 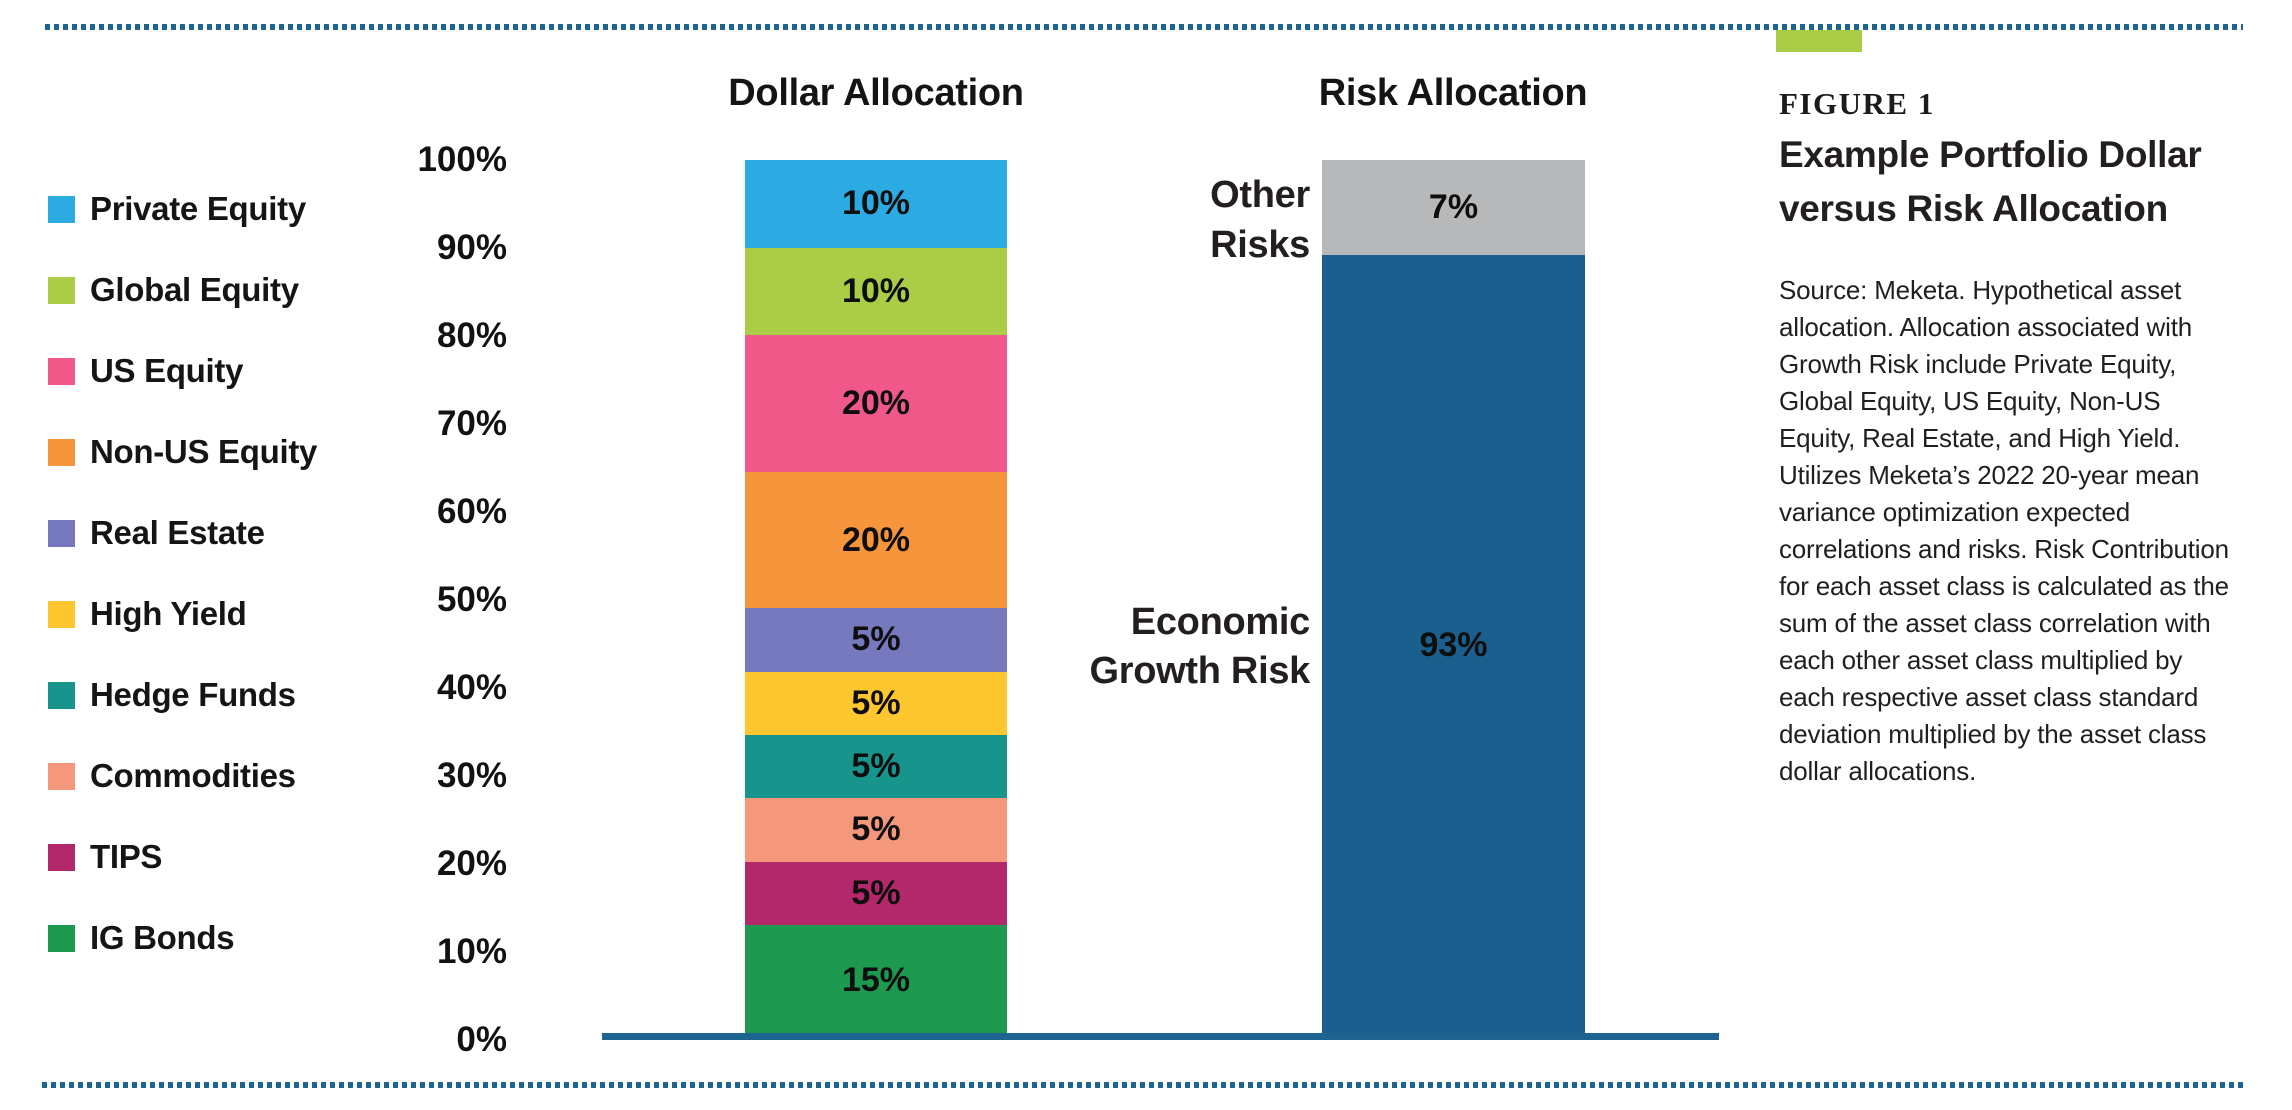 What do you see at coordinates (168, 613) in the screenshot?
I see `legend-label: High Yield` at bounding box center [168, 613].